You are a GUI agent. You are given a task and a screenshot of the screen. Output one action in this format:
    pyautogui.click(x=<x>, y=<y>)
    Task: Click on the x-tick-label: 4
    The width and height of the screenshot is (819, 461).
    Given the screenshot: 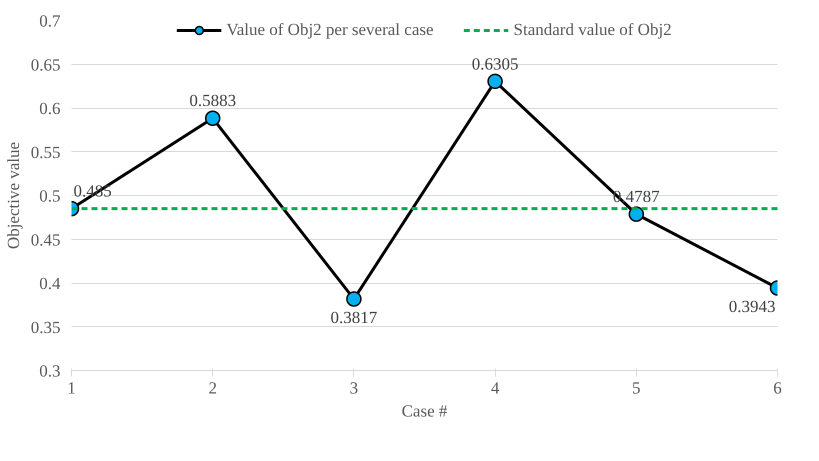 What is the action you would take?
    pyautogui.click(x=495, y=388)
    